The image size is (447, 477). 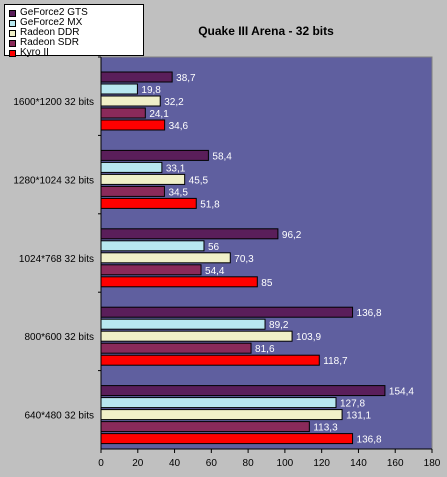 I want to click on data-label: 38,7, so click(x=186, y=78).